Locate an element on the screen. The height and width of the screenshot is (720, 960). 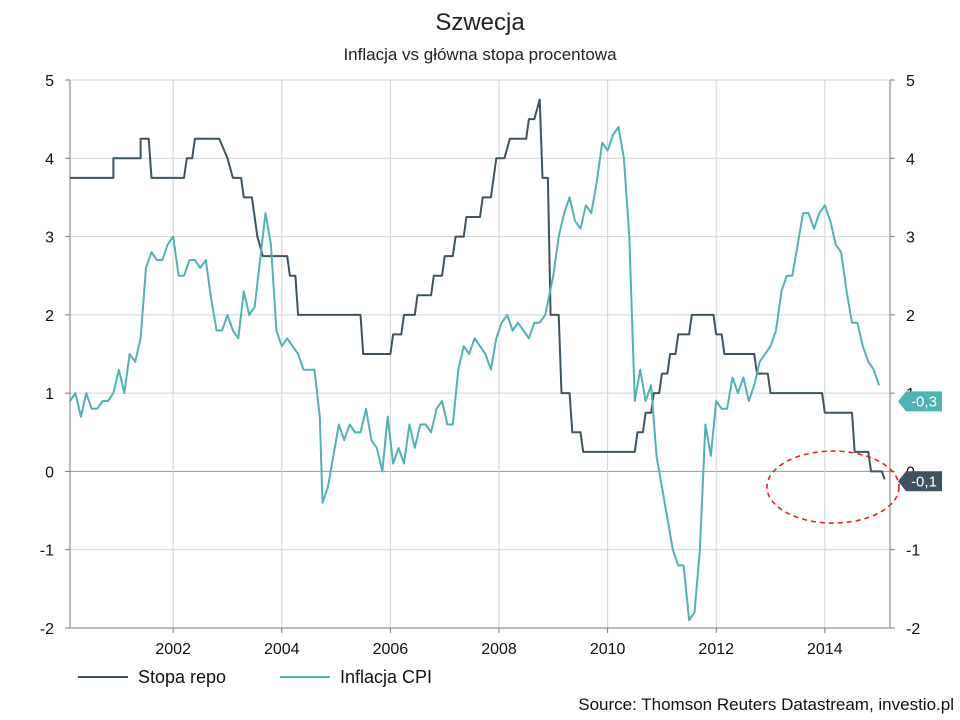
x-tick-label: 2002 is located at coordinates (173, 649).